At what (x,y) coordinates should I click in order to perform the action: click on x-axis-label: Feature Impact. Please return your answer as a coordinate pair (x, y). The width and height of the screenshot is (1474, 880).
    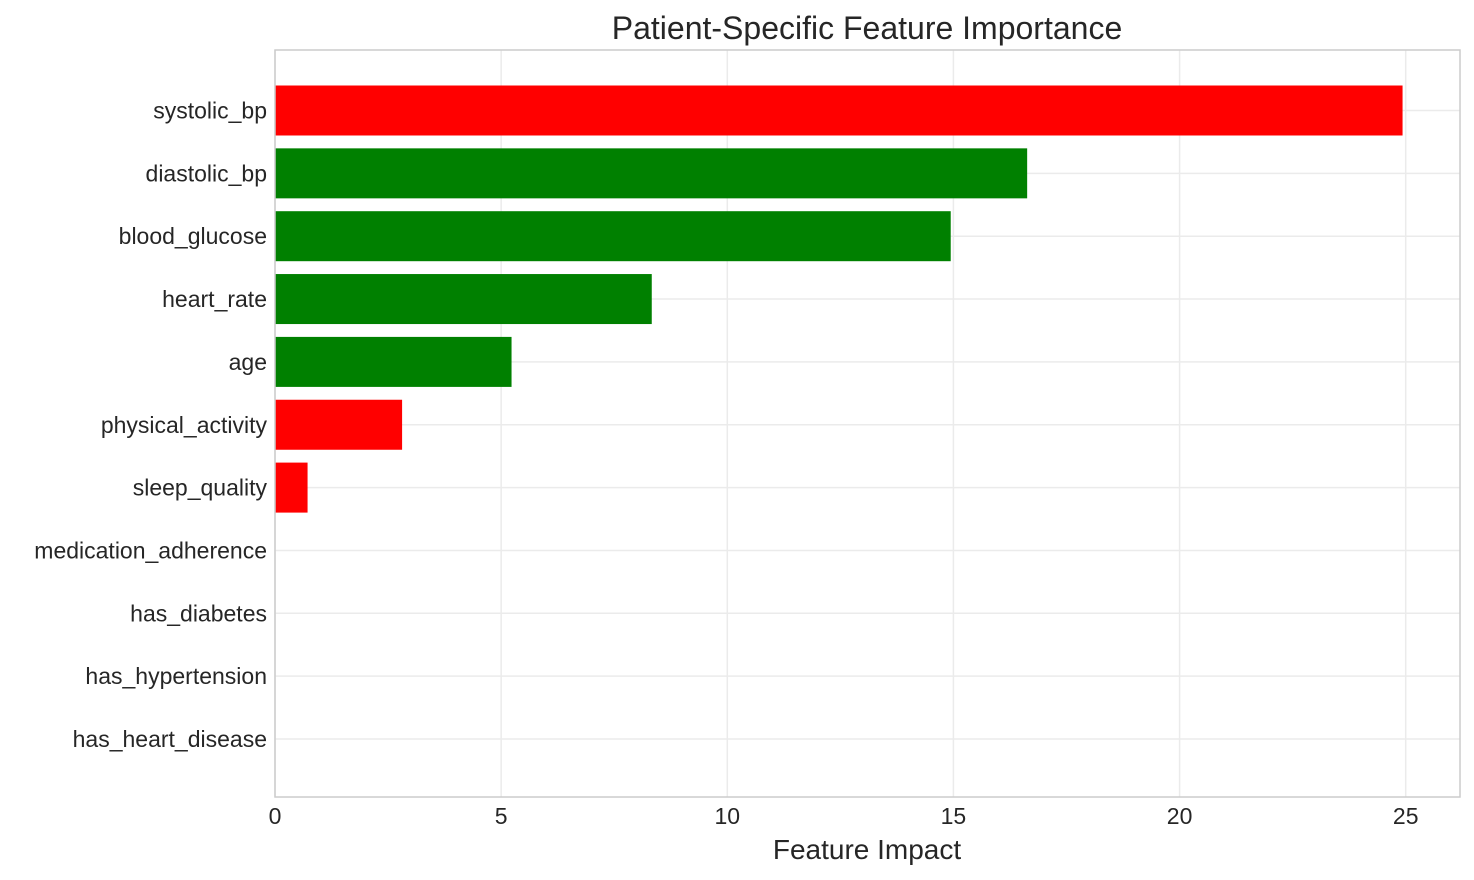
    Looking at the image, I should click on (867, 849).